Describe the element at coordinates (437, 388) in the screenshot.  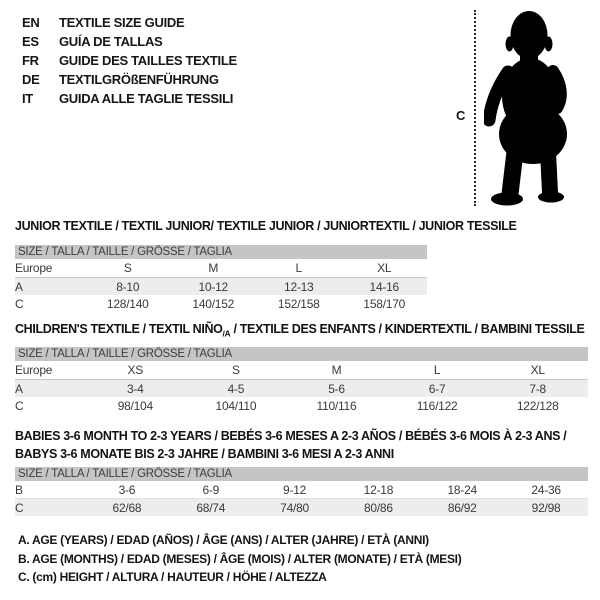
I see `age-value: 6-7` at that location.